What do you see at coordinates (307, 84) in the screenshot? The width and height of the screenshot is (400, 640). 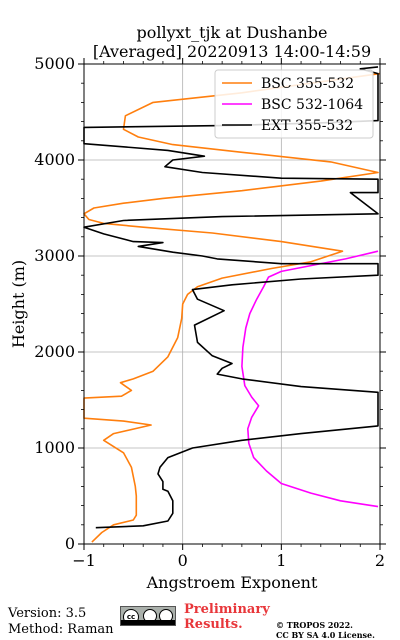 I see `legend-label-0: BSC 355-532` at bounding box center [307, 84].